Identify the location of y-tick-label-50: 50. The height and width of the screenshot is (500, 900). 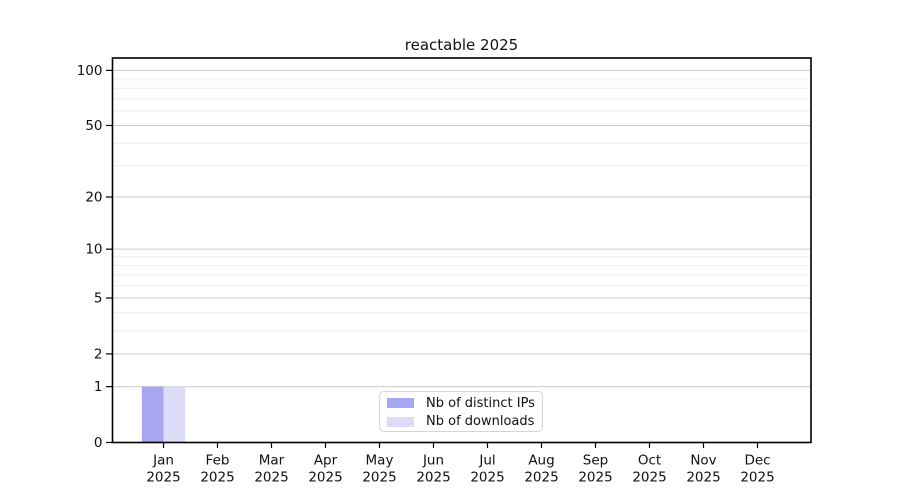
(93, 126).